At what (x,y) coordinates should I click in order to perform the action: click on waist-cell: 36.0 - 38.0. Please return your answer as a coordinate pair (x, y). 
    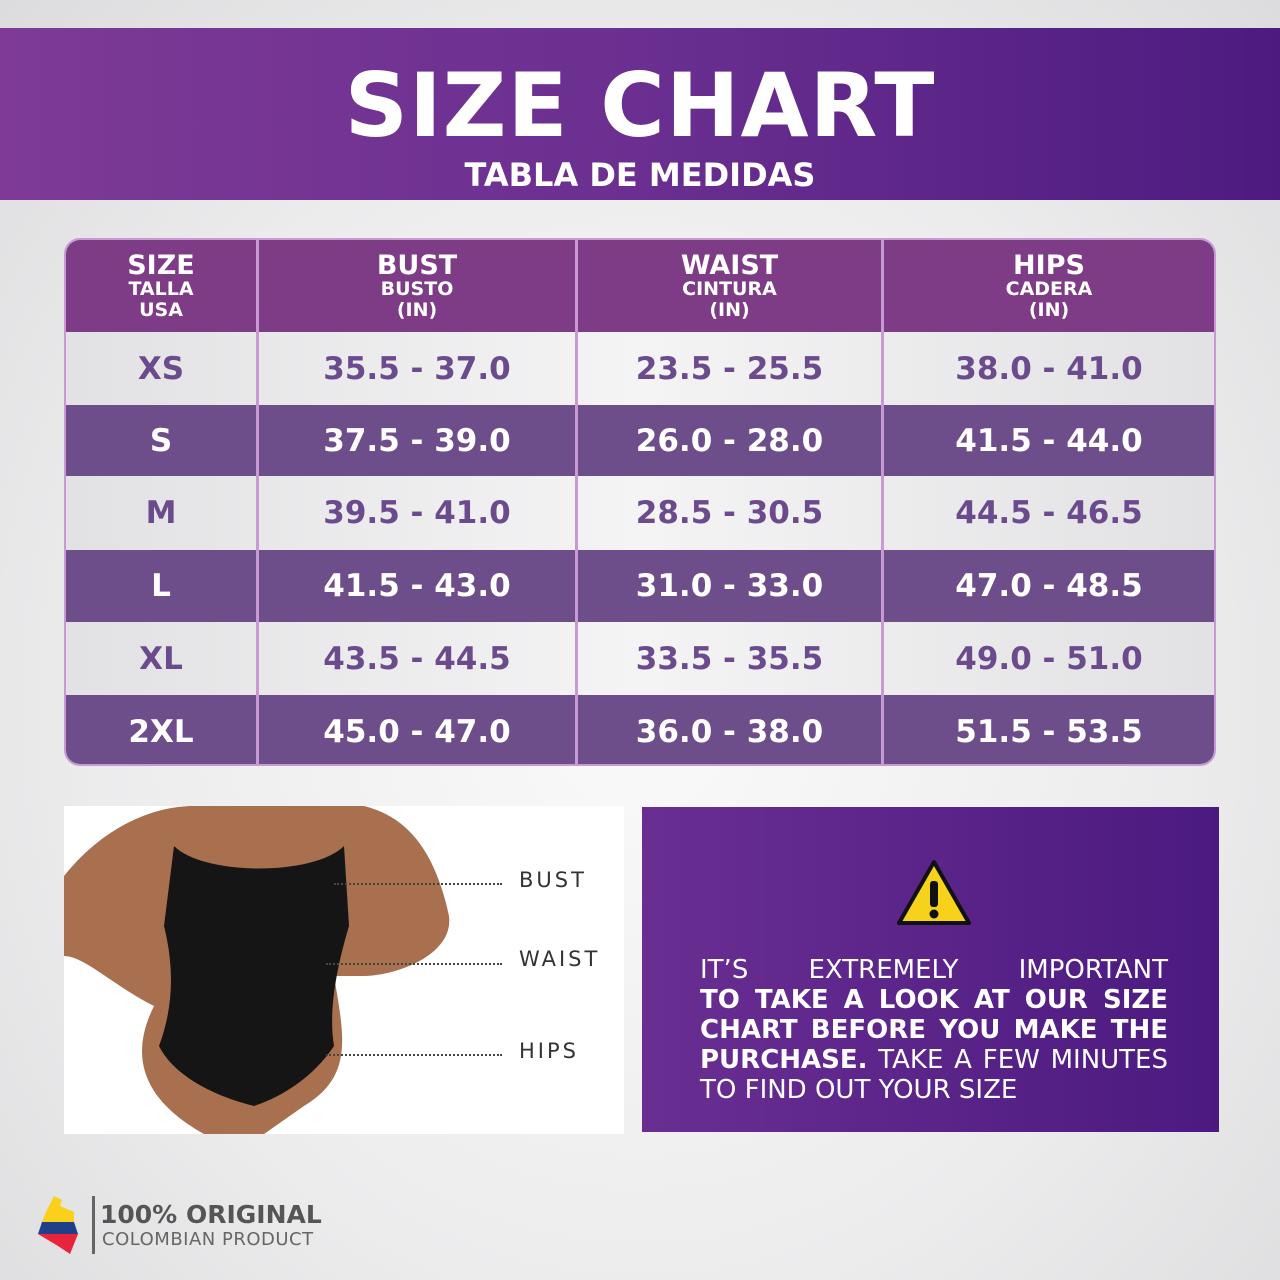
    Looking at the image, I should click on (731, 729).